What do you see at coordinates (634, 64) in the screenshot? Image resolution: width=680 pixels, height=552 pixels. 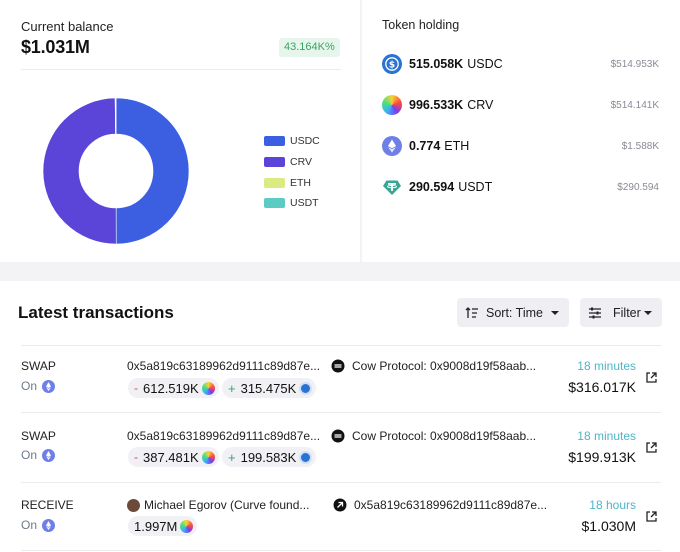 I see `holding-usd-value: $514.953K` at bounding box center [634, 64].